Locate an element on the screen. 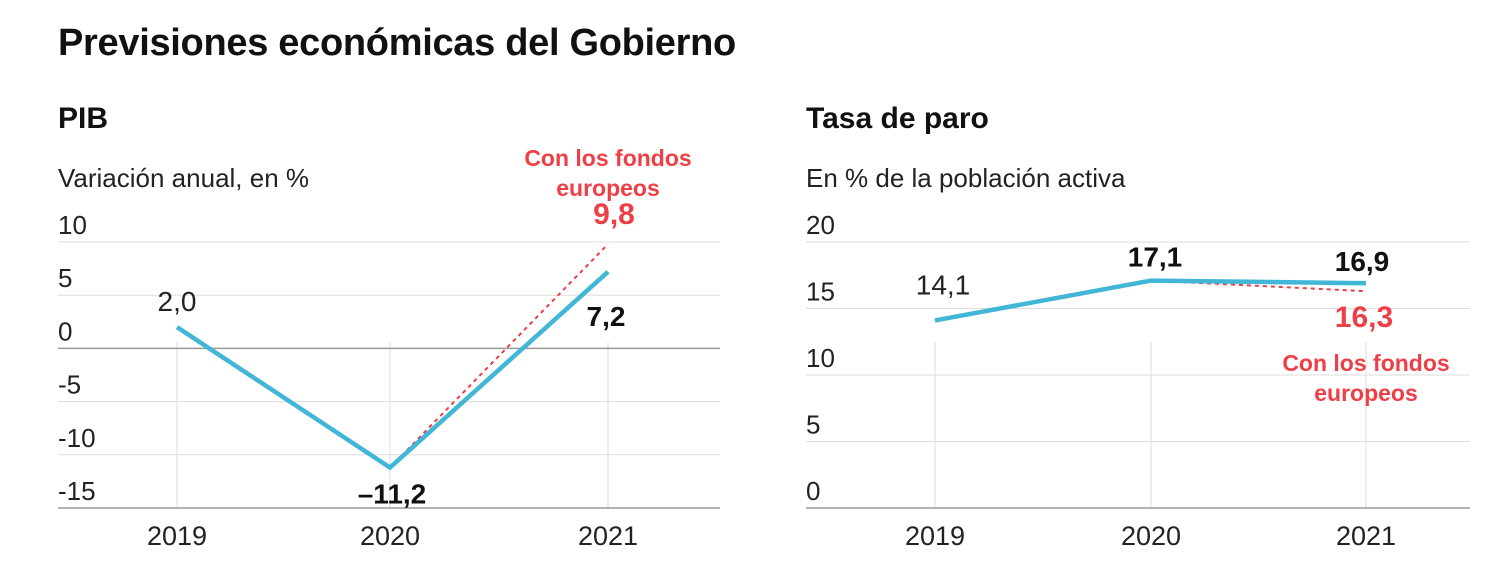 This screenshot has width=1500, height=574. paro-chart-subtitle: En % de la población activa is located at coordinates (966, 178).